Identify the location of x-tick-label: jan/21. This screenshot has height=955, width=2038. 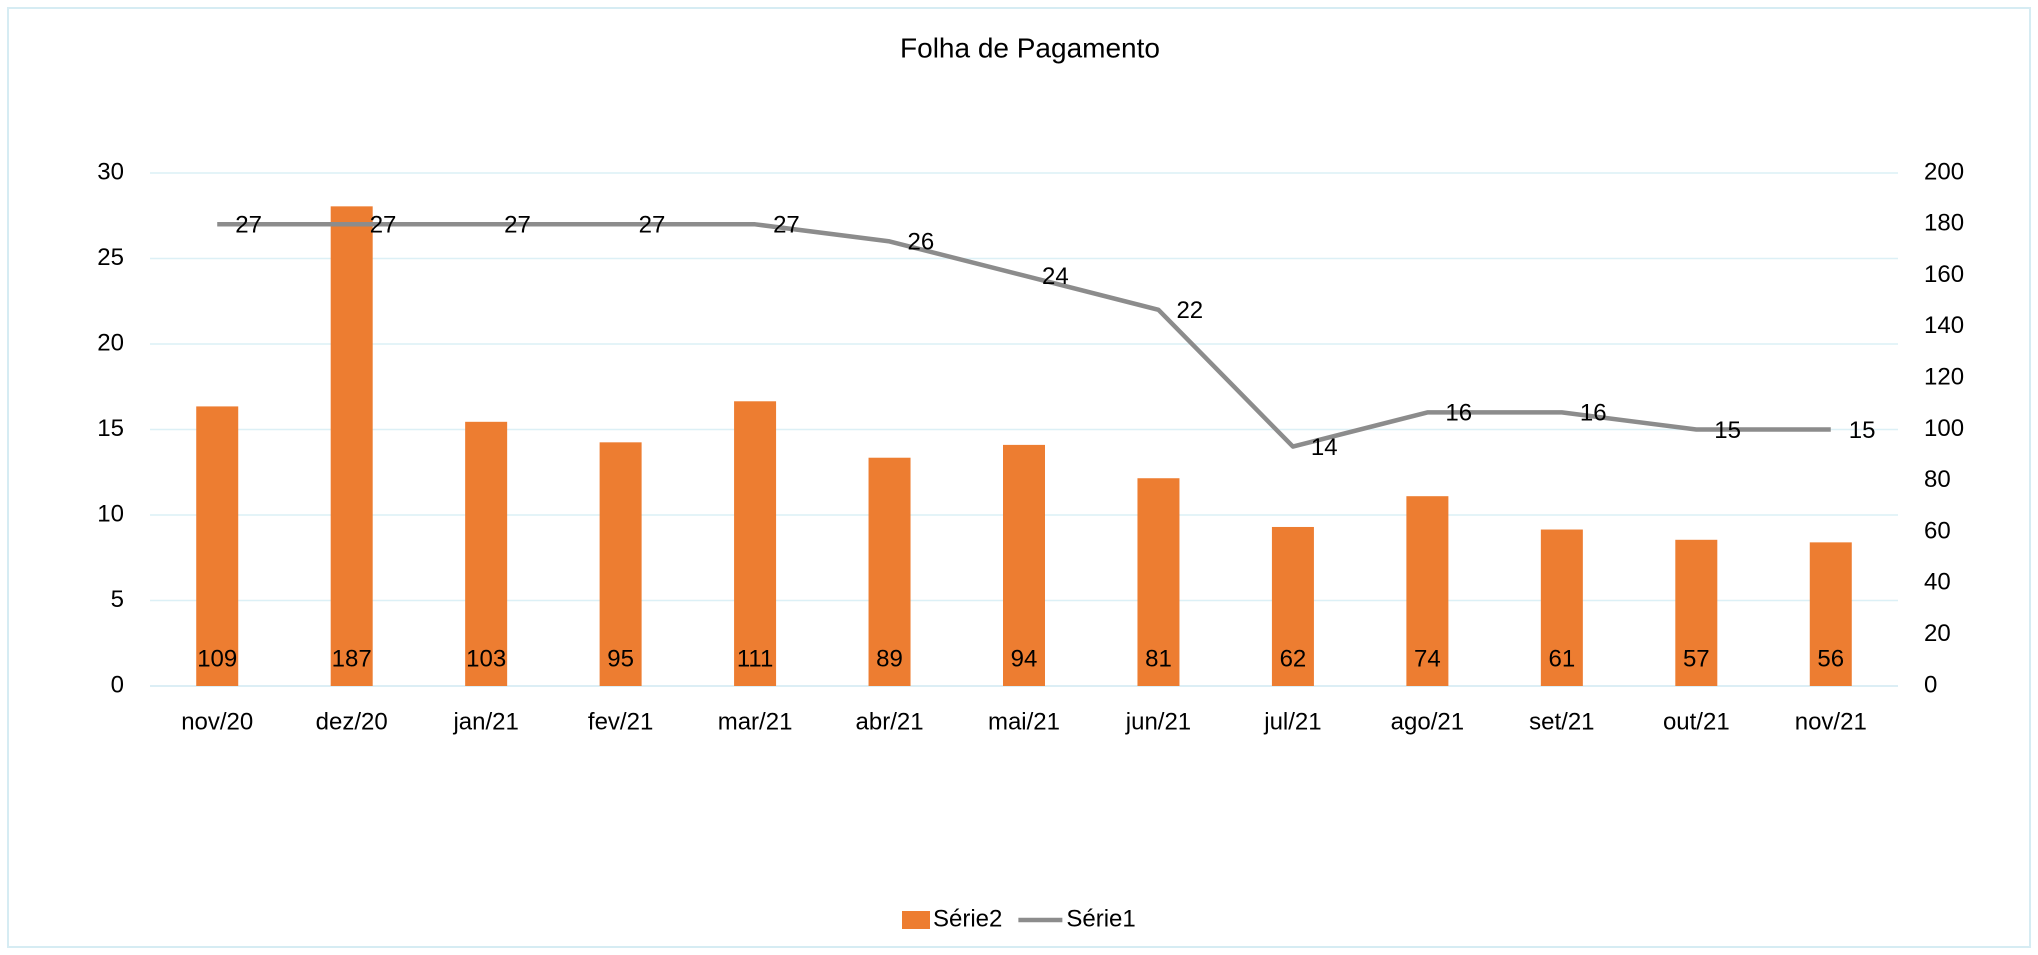
(485, 721).